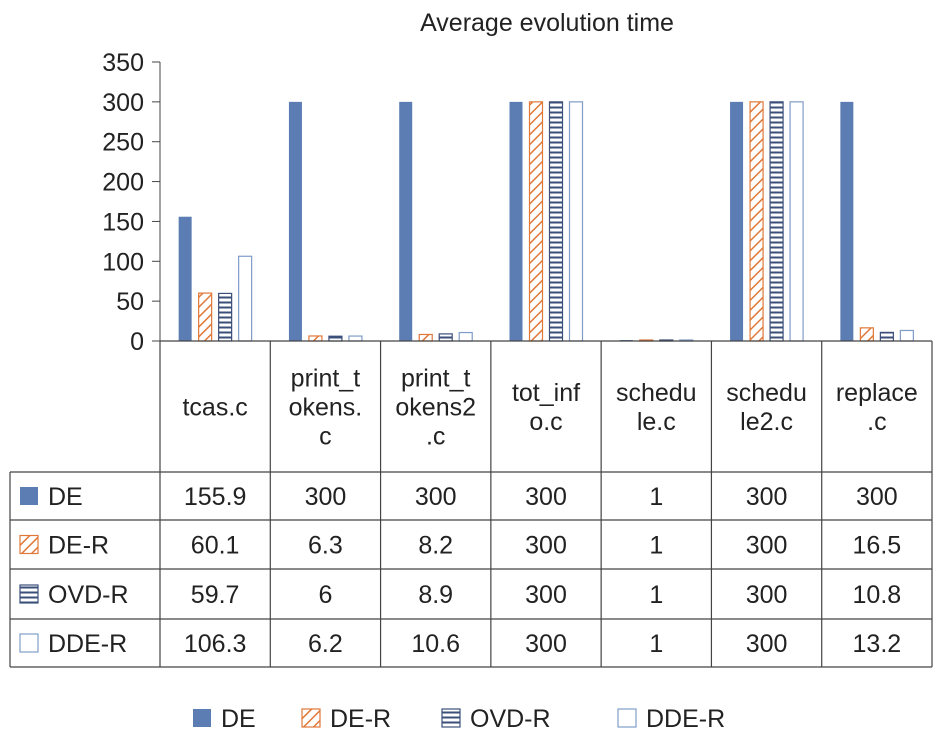 The height and width of the screenshot is (737, 941). Describe the element at coordinates (510, 719) in the screenshot. I see `legend-label-ovd-r: OVD-R` at that location.